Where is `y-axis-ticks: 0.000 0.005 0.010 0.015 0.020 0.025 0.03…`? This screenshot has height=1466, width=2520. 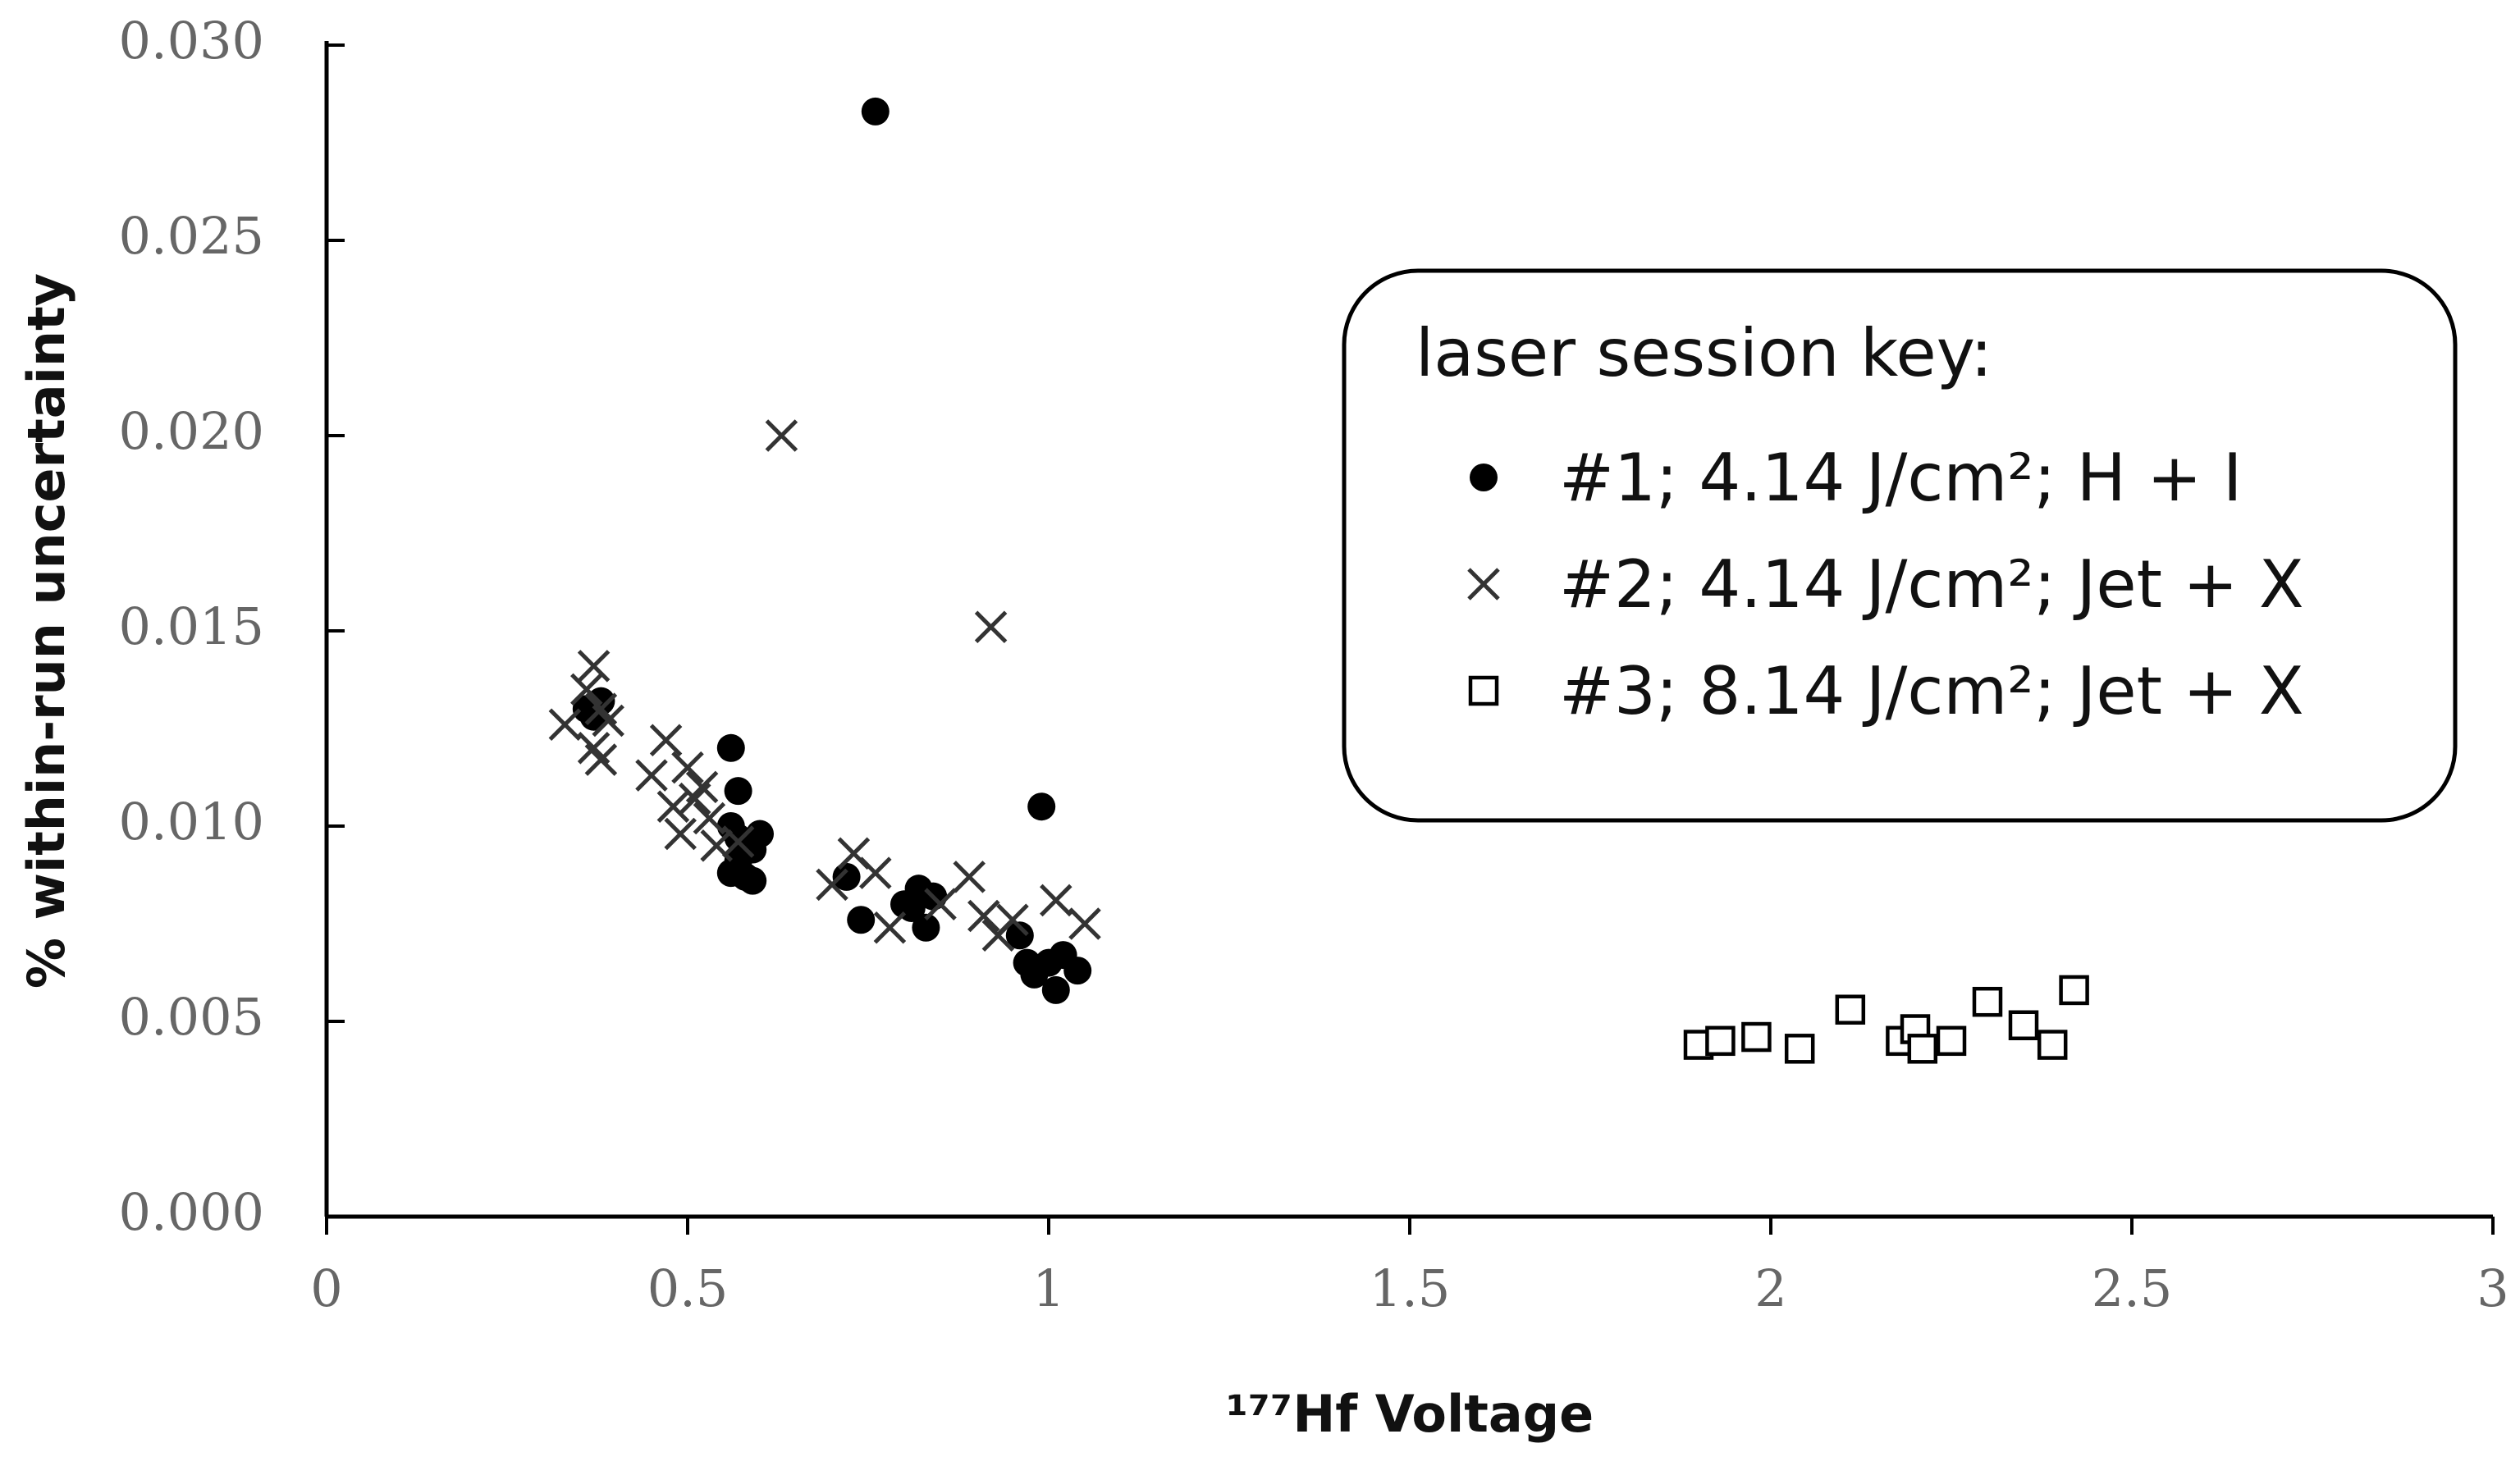 y-axis-ticks: 0.000 0.005 0.010 0.015 0.020 0.025 0.03… is located at coordinates (192, 626).